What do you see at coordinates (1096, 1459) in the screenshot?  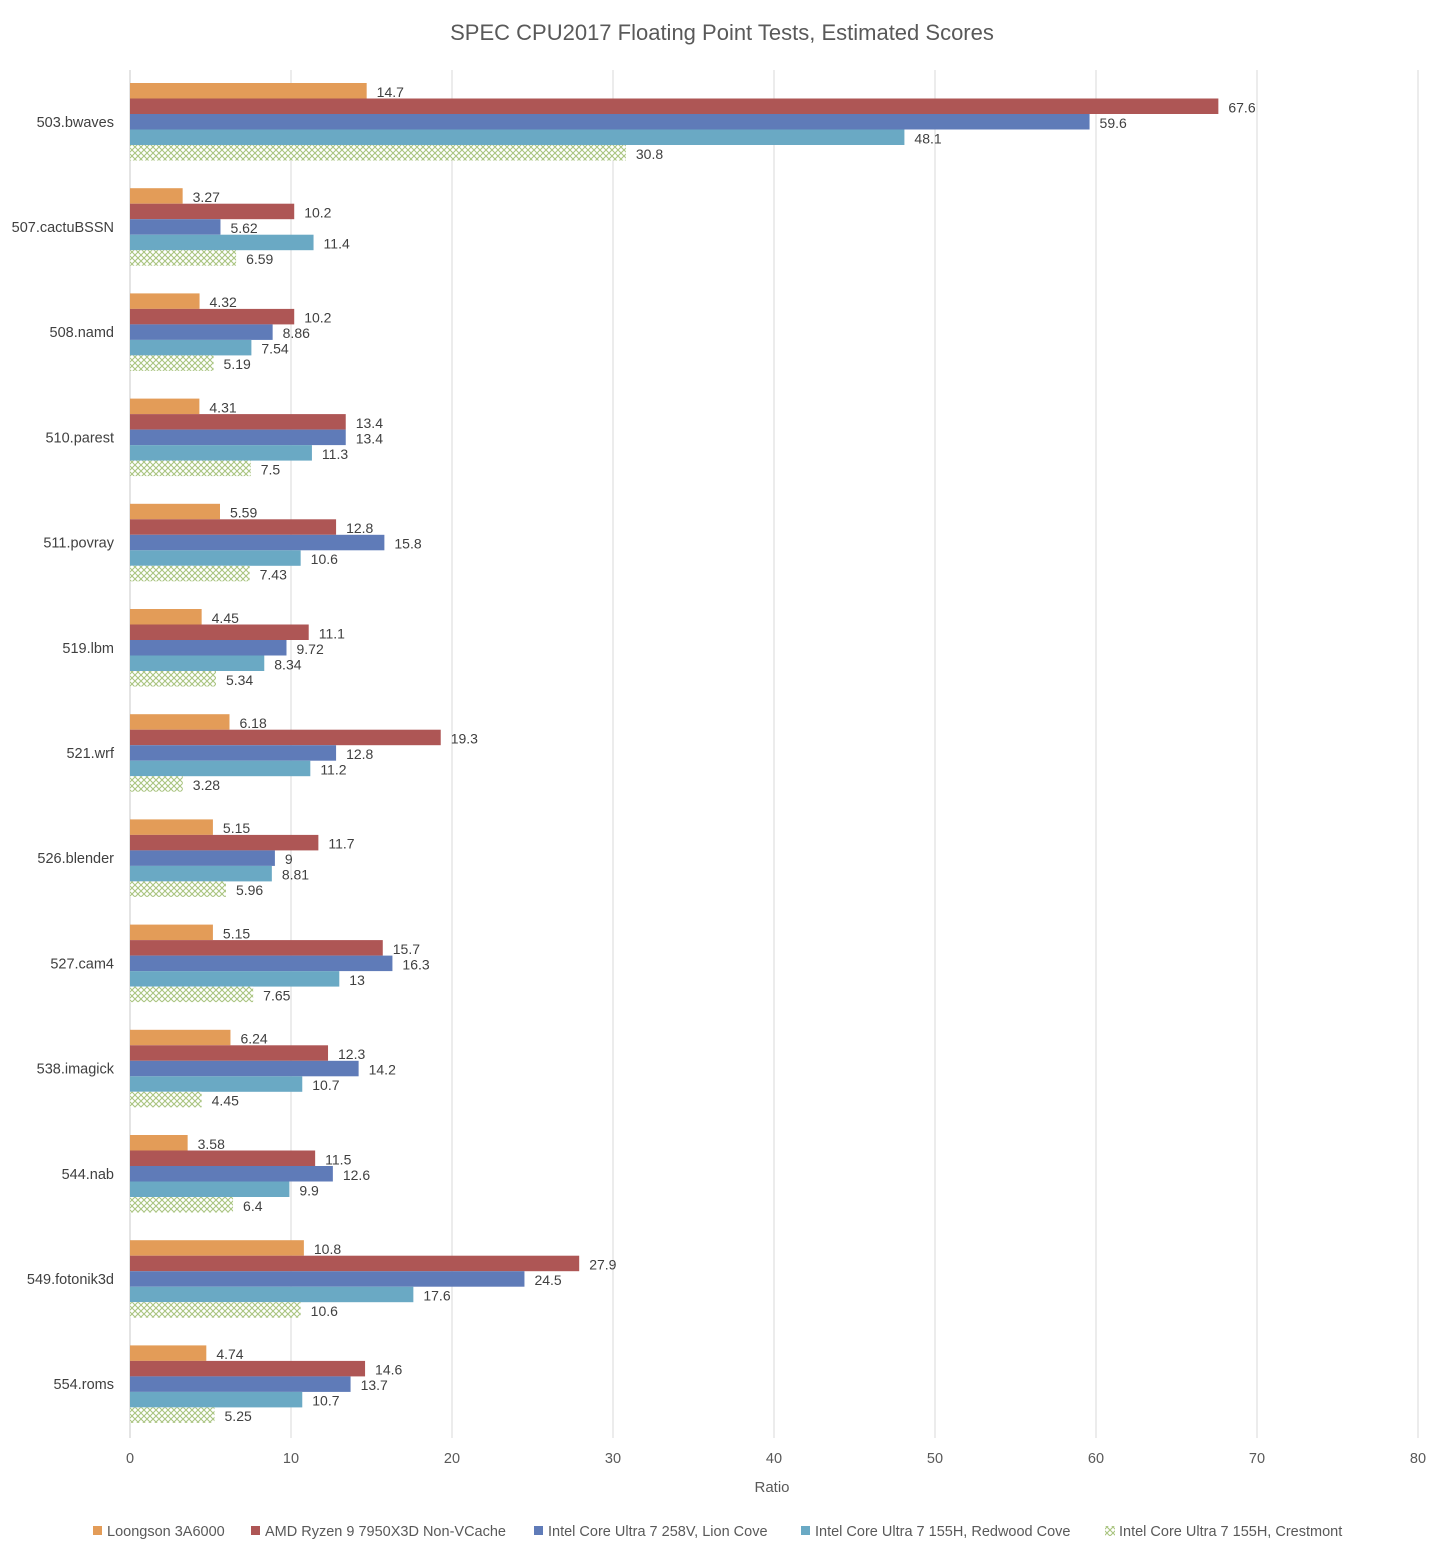 I see `x-tick-label: 60` at bounding box center [1096, 1459].